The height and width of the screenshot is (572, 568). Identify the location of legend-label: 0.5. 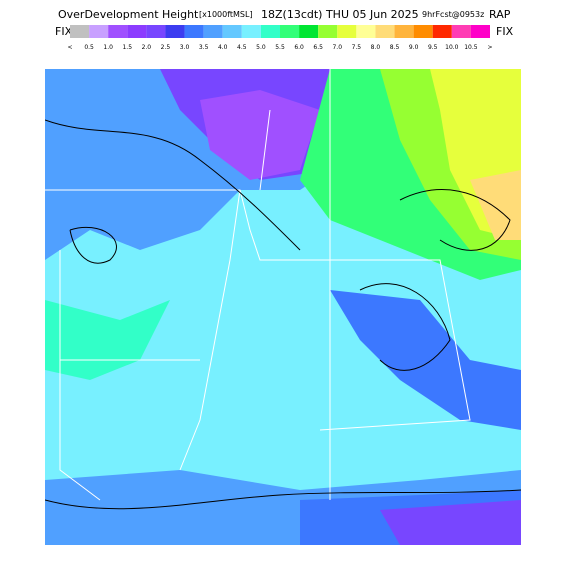
(89, 47).